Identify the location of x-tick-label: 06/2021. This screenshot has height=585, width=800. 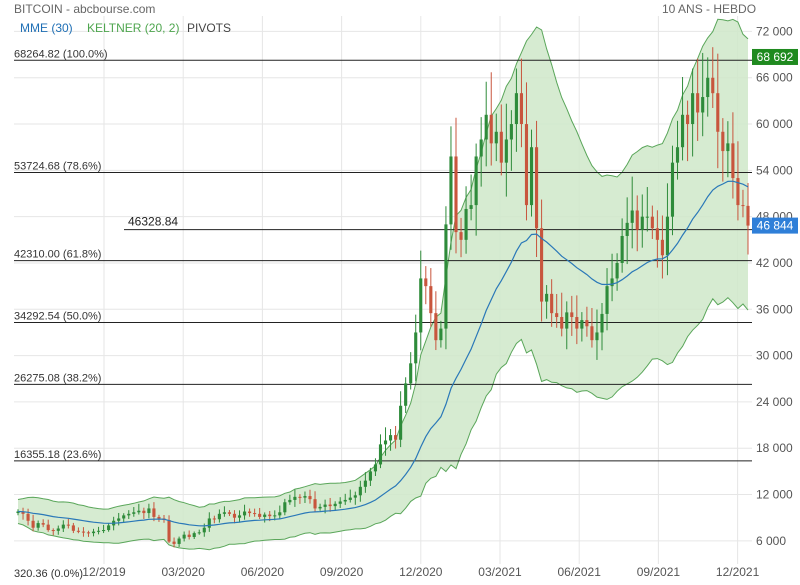
(580, 572).